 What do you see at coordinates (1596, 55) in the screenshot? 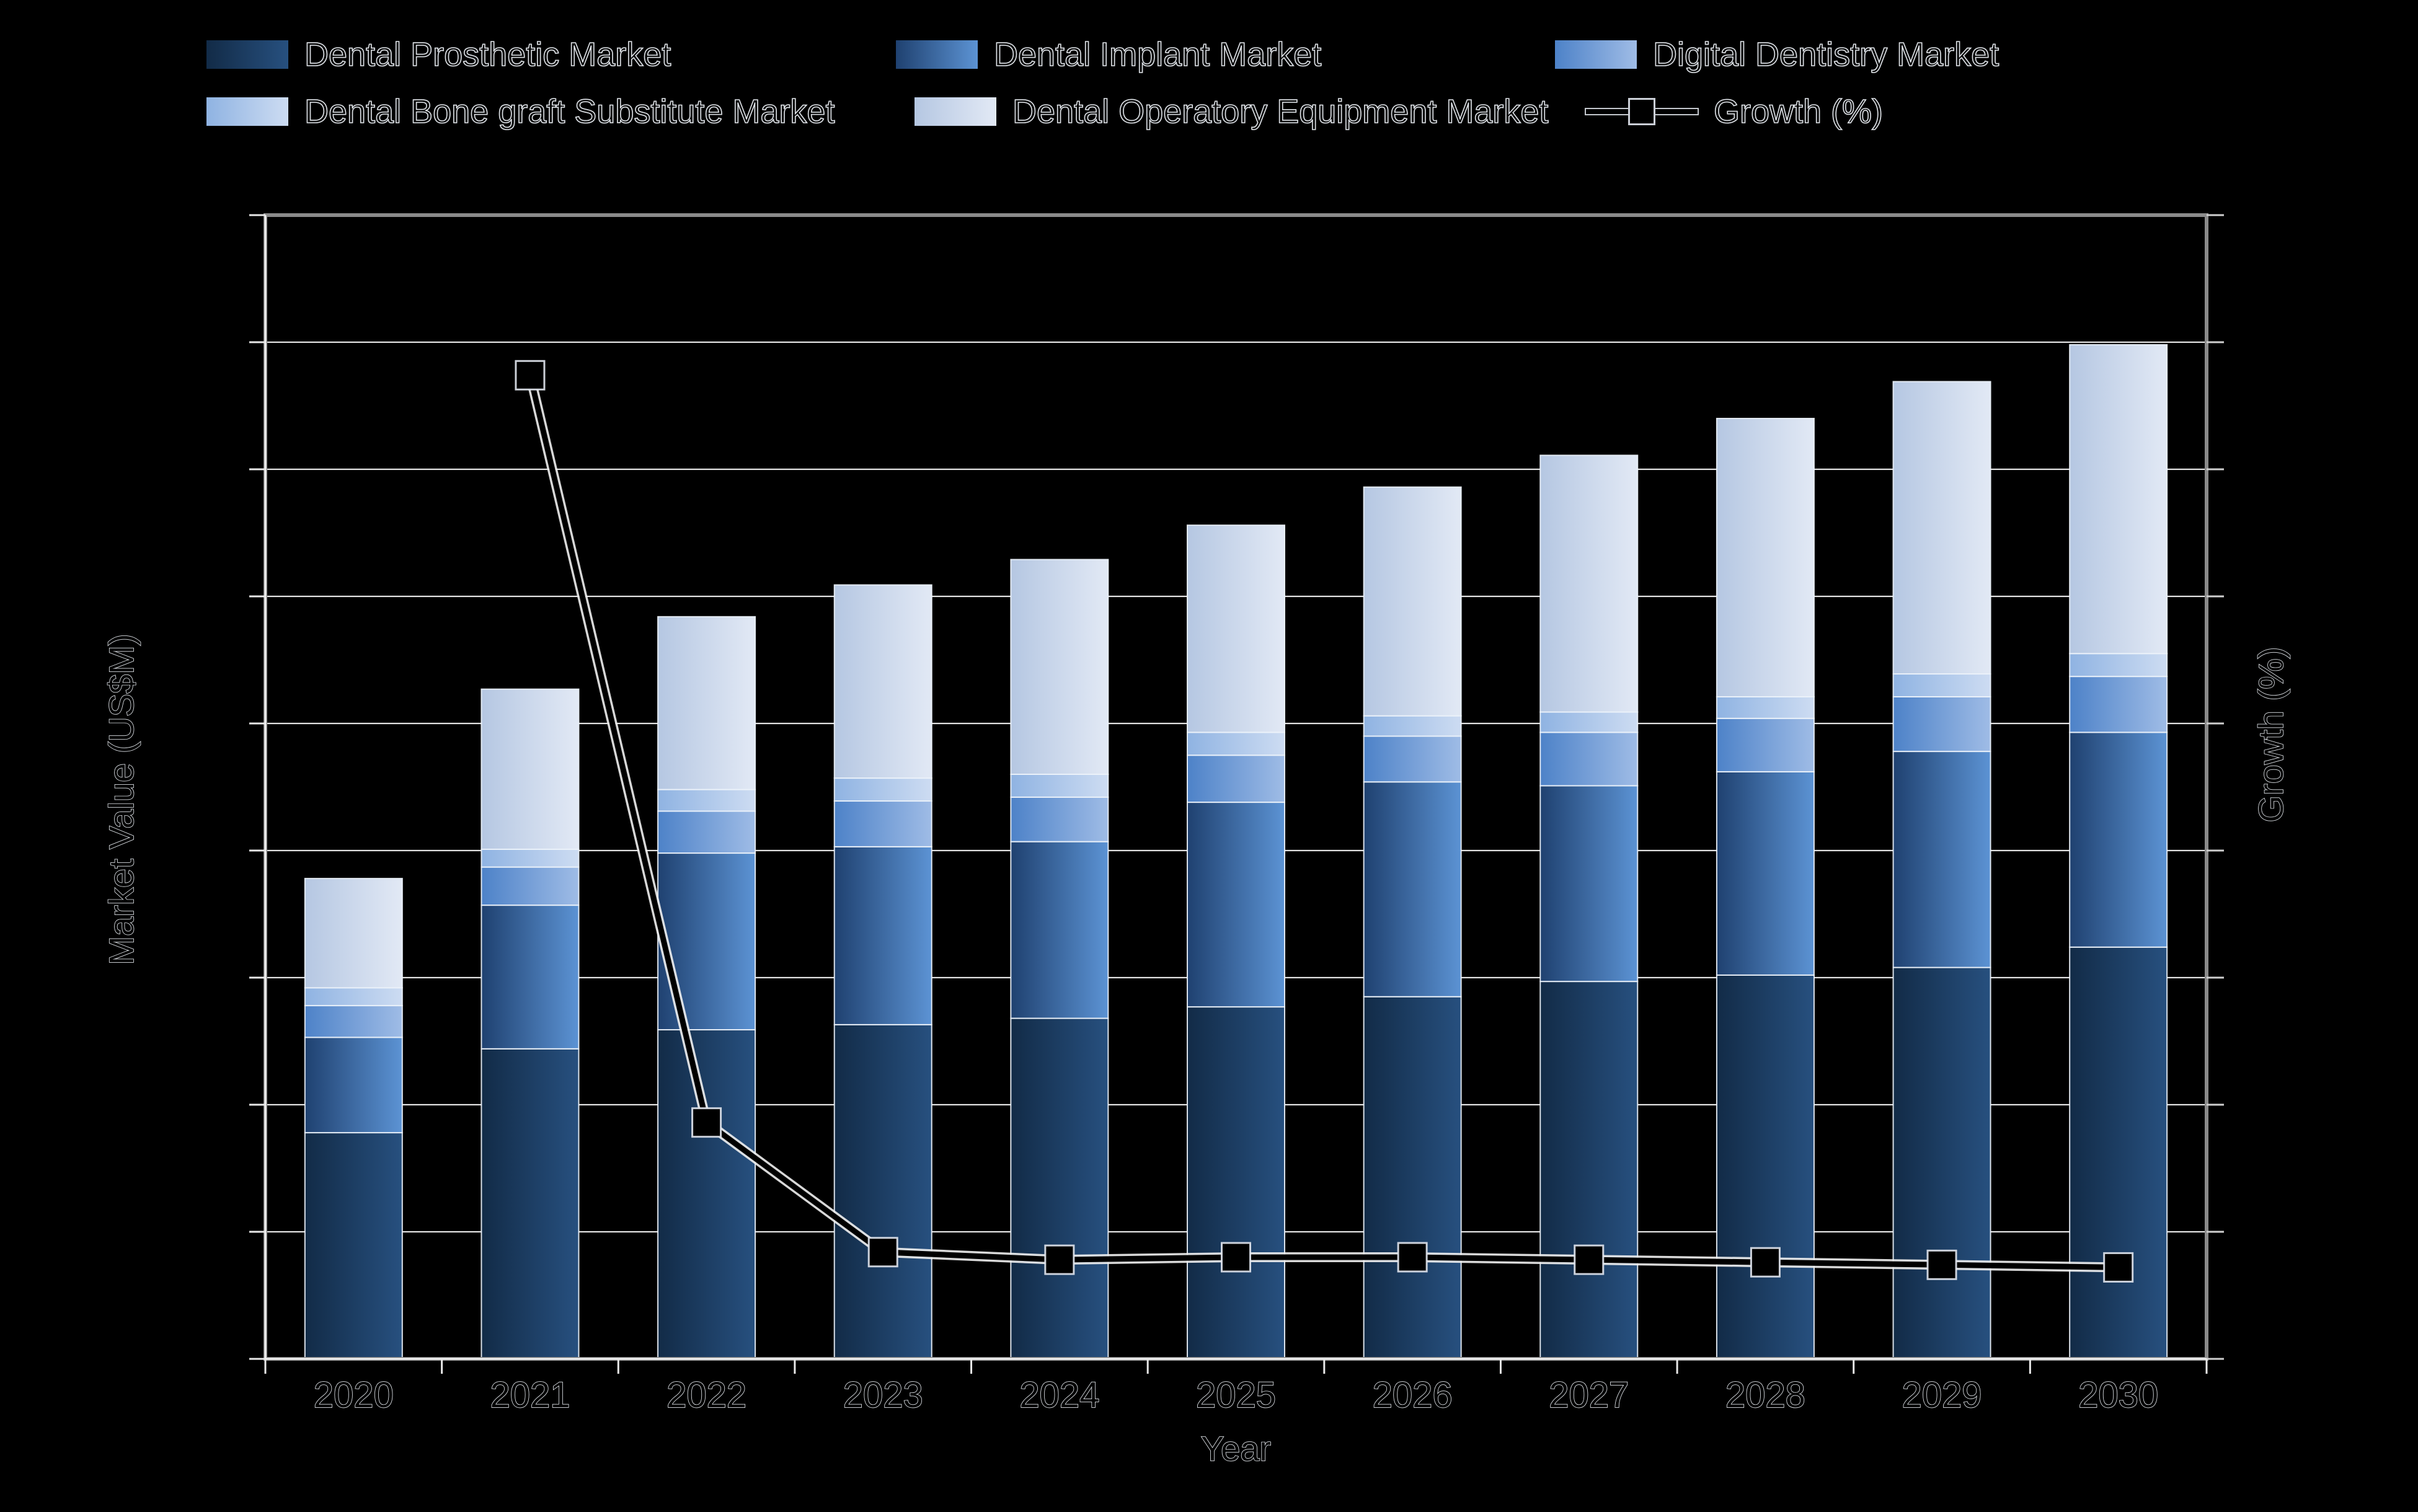
I see `legend-swatch-digital-dentistry` at bounding box center [1596, 55].